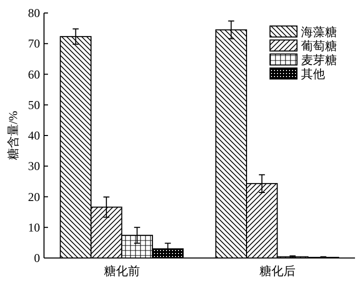 This screenshot has width=360, height=281. What do you see at coordinates (34, 135) in the screenshot?
I see `y-tick-label: 40` at bounding box center [34, 135].